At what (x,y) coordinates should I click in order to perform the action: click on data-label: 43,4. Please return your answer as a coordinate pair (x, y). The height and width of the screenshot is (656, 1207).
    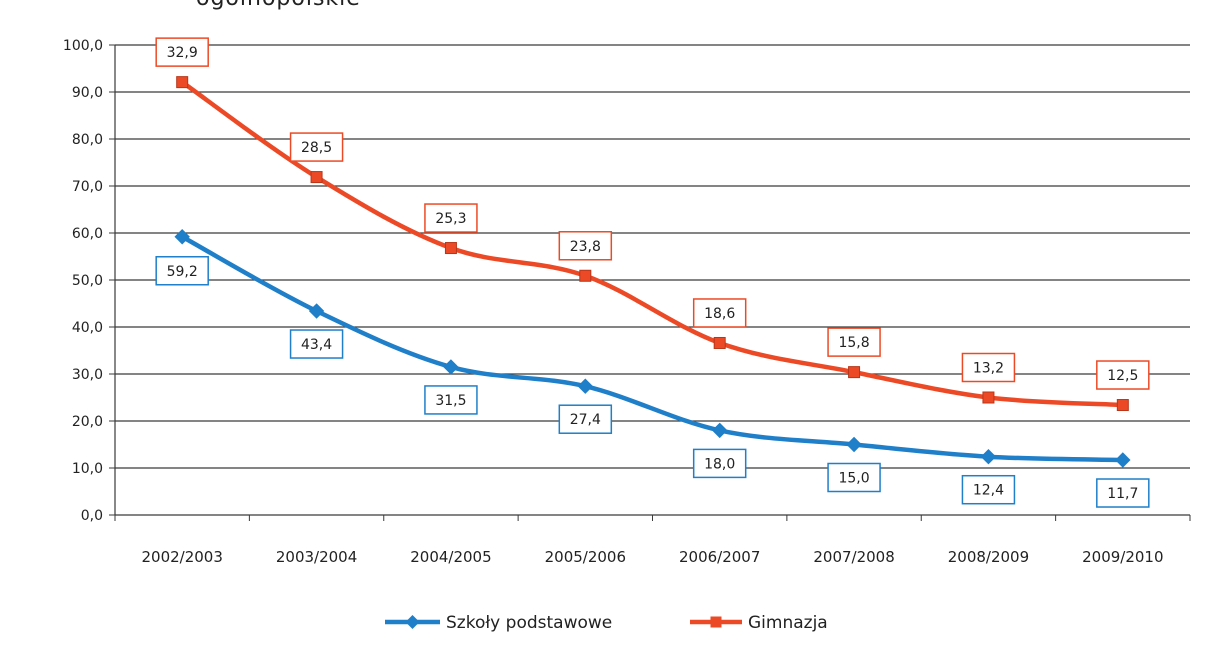
    Looking at the image, I should click on (316, 345).